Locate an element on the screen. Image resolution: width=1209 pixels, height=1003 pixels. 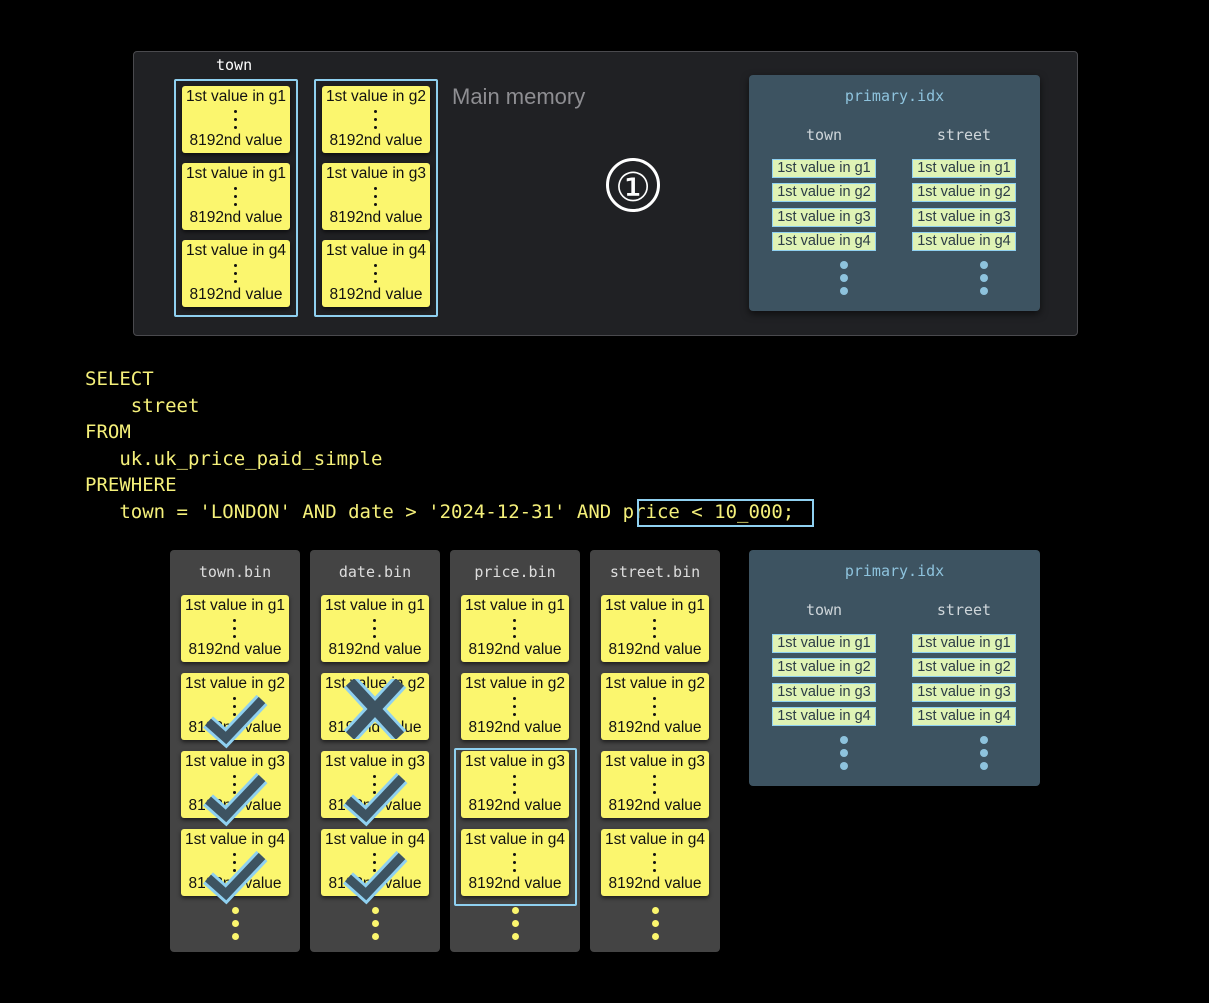
town-column-label: town is located at coordinates (234, 65).